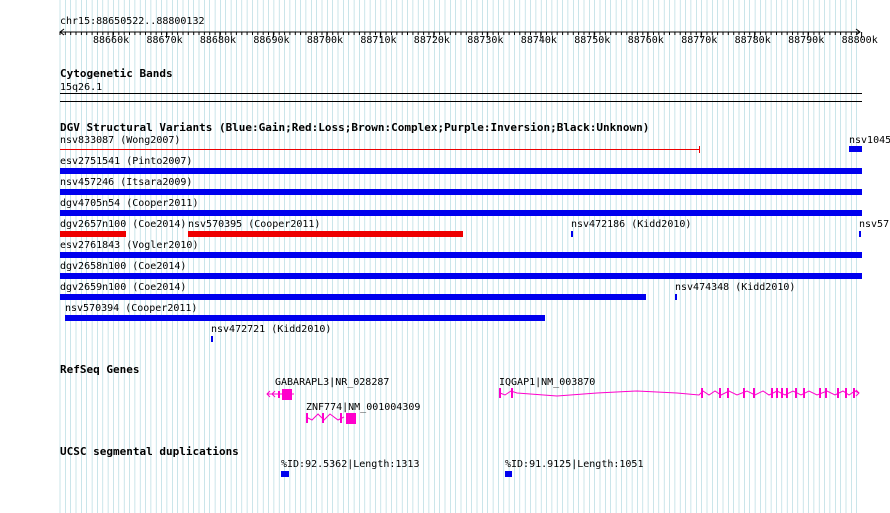 This screenshot has height=513, width=890. I want to click on dgv-feature-label: esv2751541 (Pinto2007), so click(126, 161).